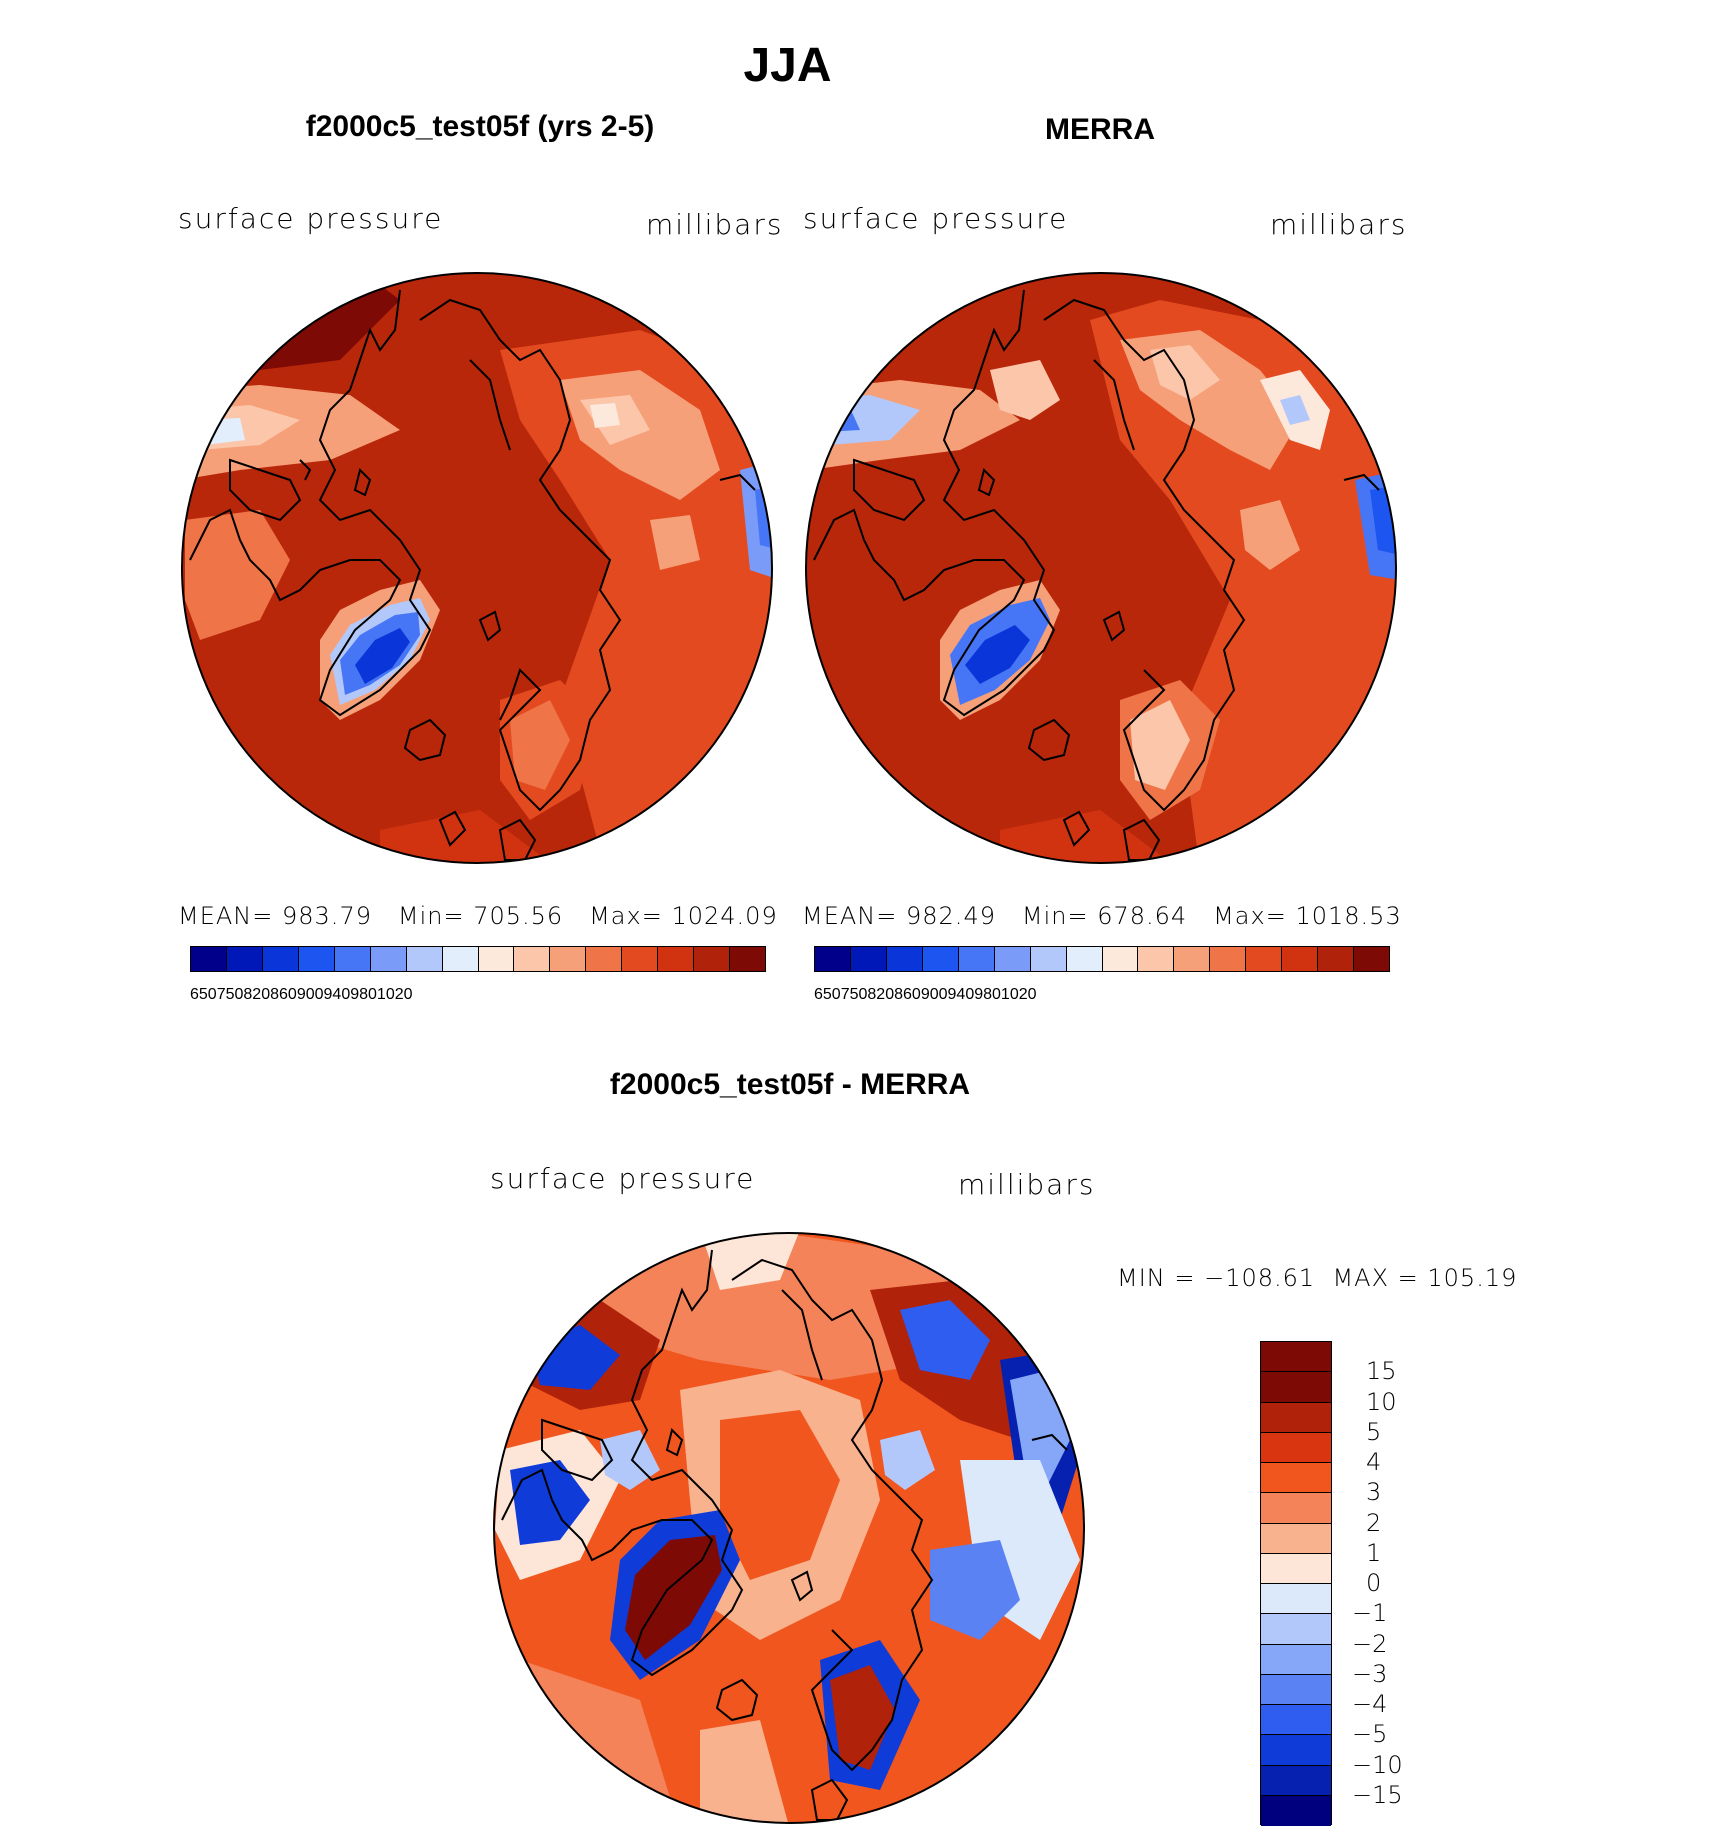 The image size is (1710, 1839). Describe the element at coordinates (1374, 1431) in the screenshot. I see `diff-colorbar-tick-label: 5` at that location.